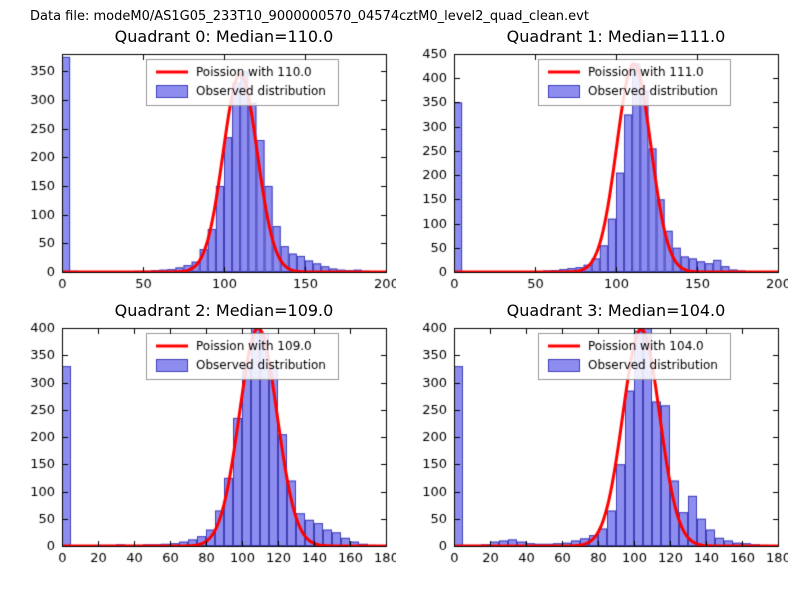 This screenshot has height=600, width=800. What do you see at coordinates (224, 310) in the screenshot?
I see `quadrant-2-title: Quadrant 2: Median=109.0` at bounding box center [224, 310].